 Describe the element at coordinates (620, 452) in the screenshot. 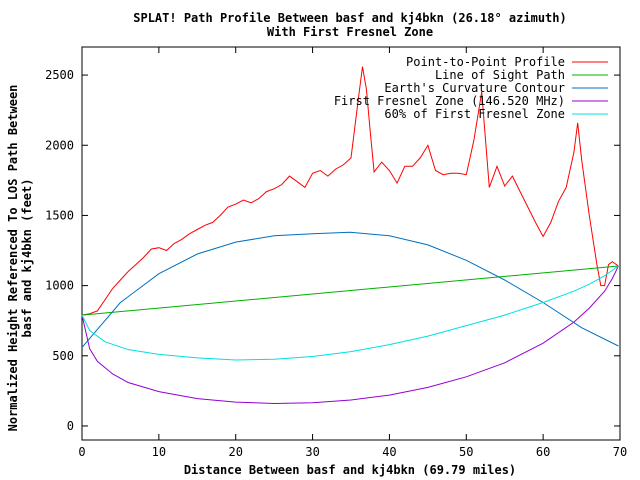

I see `x-tick-label: 70` at that location.